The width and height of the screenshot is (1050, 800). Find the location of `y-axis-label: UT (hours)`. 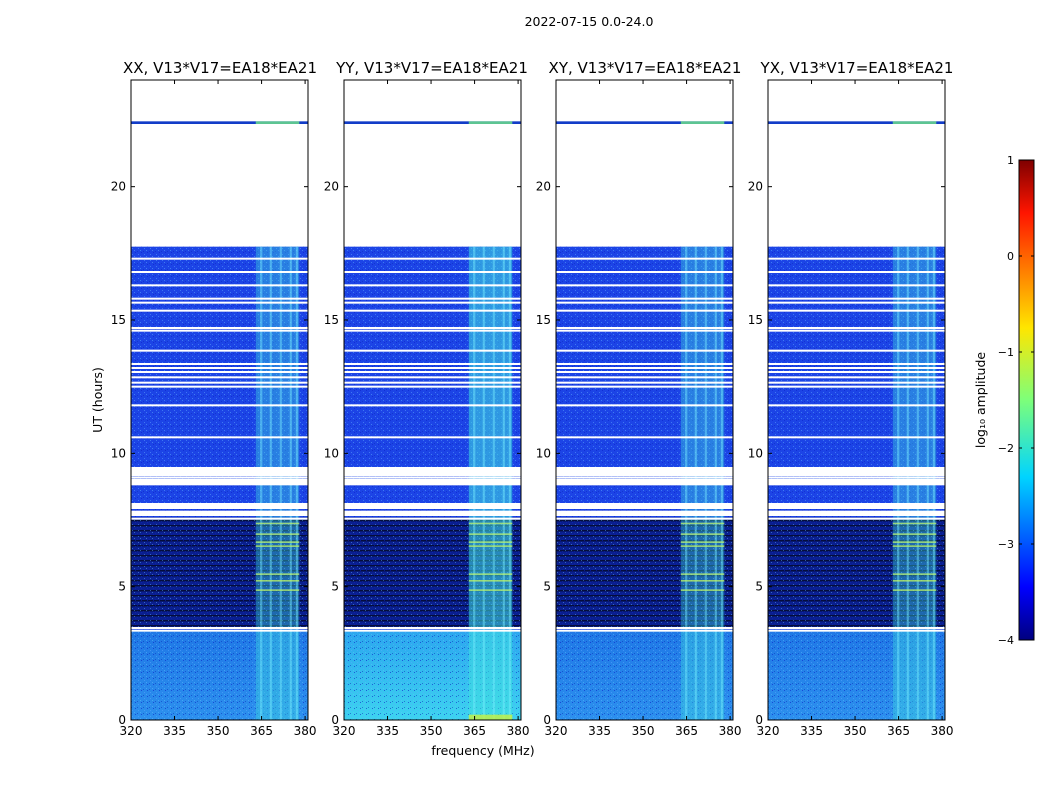

y-axis-label: UT (hours) is located at coordinates (97, 400).